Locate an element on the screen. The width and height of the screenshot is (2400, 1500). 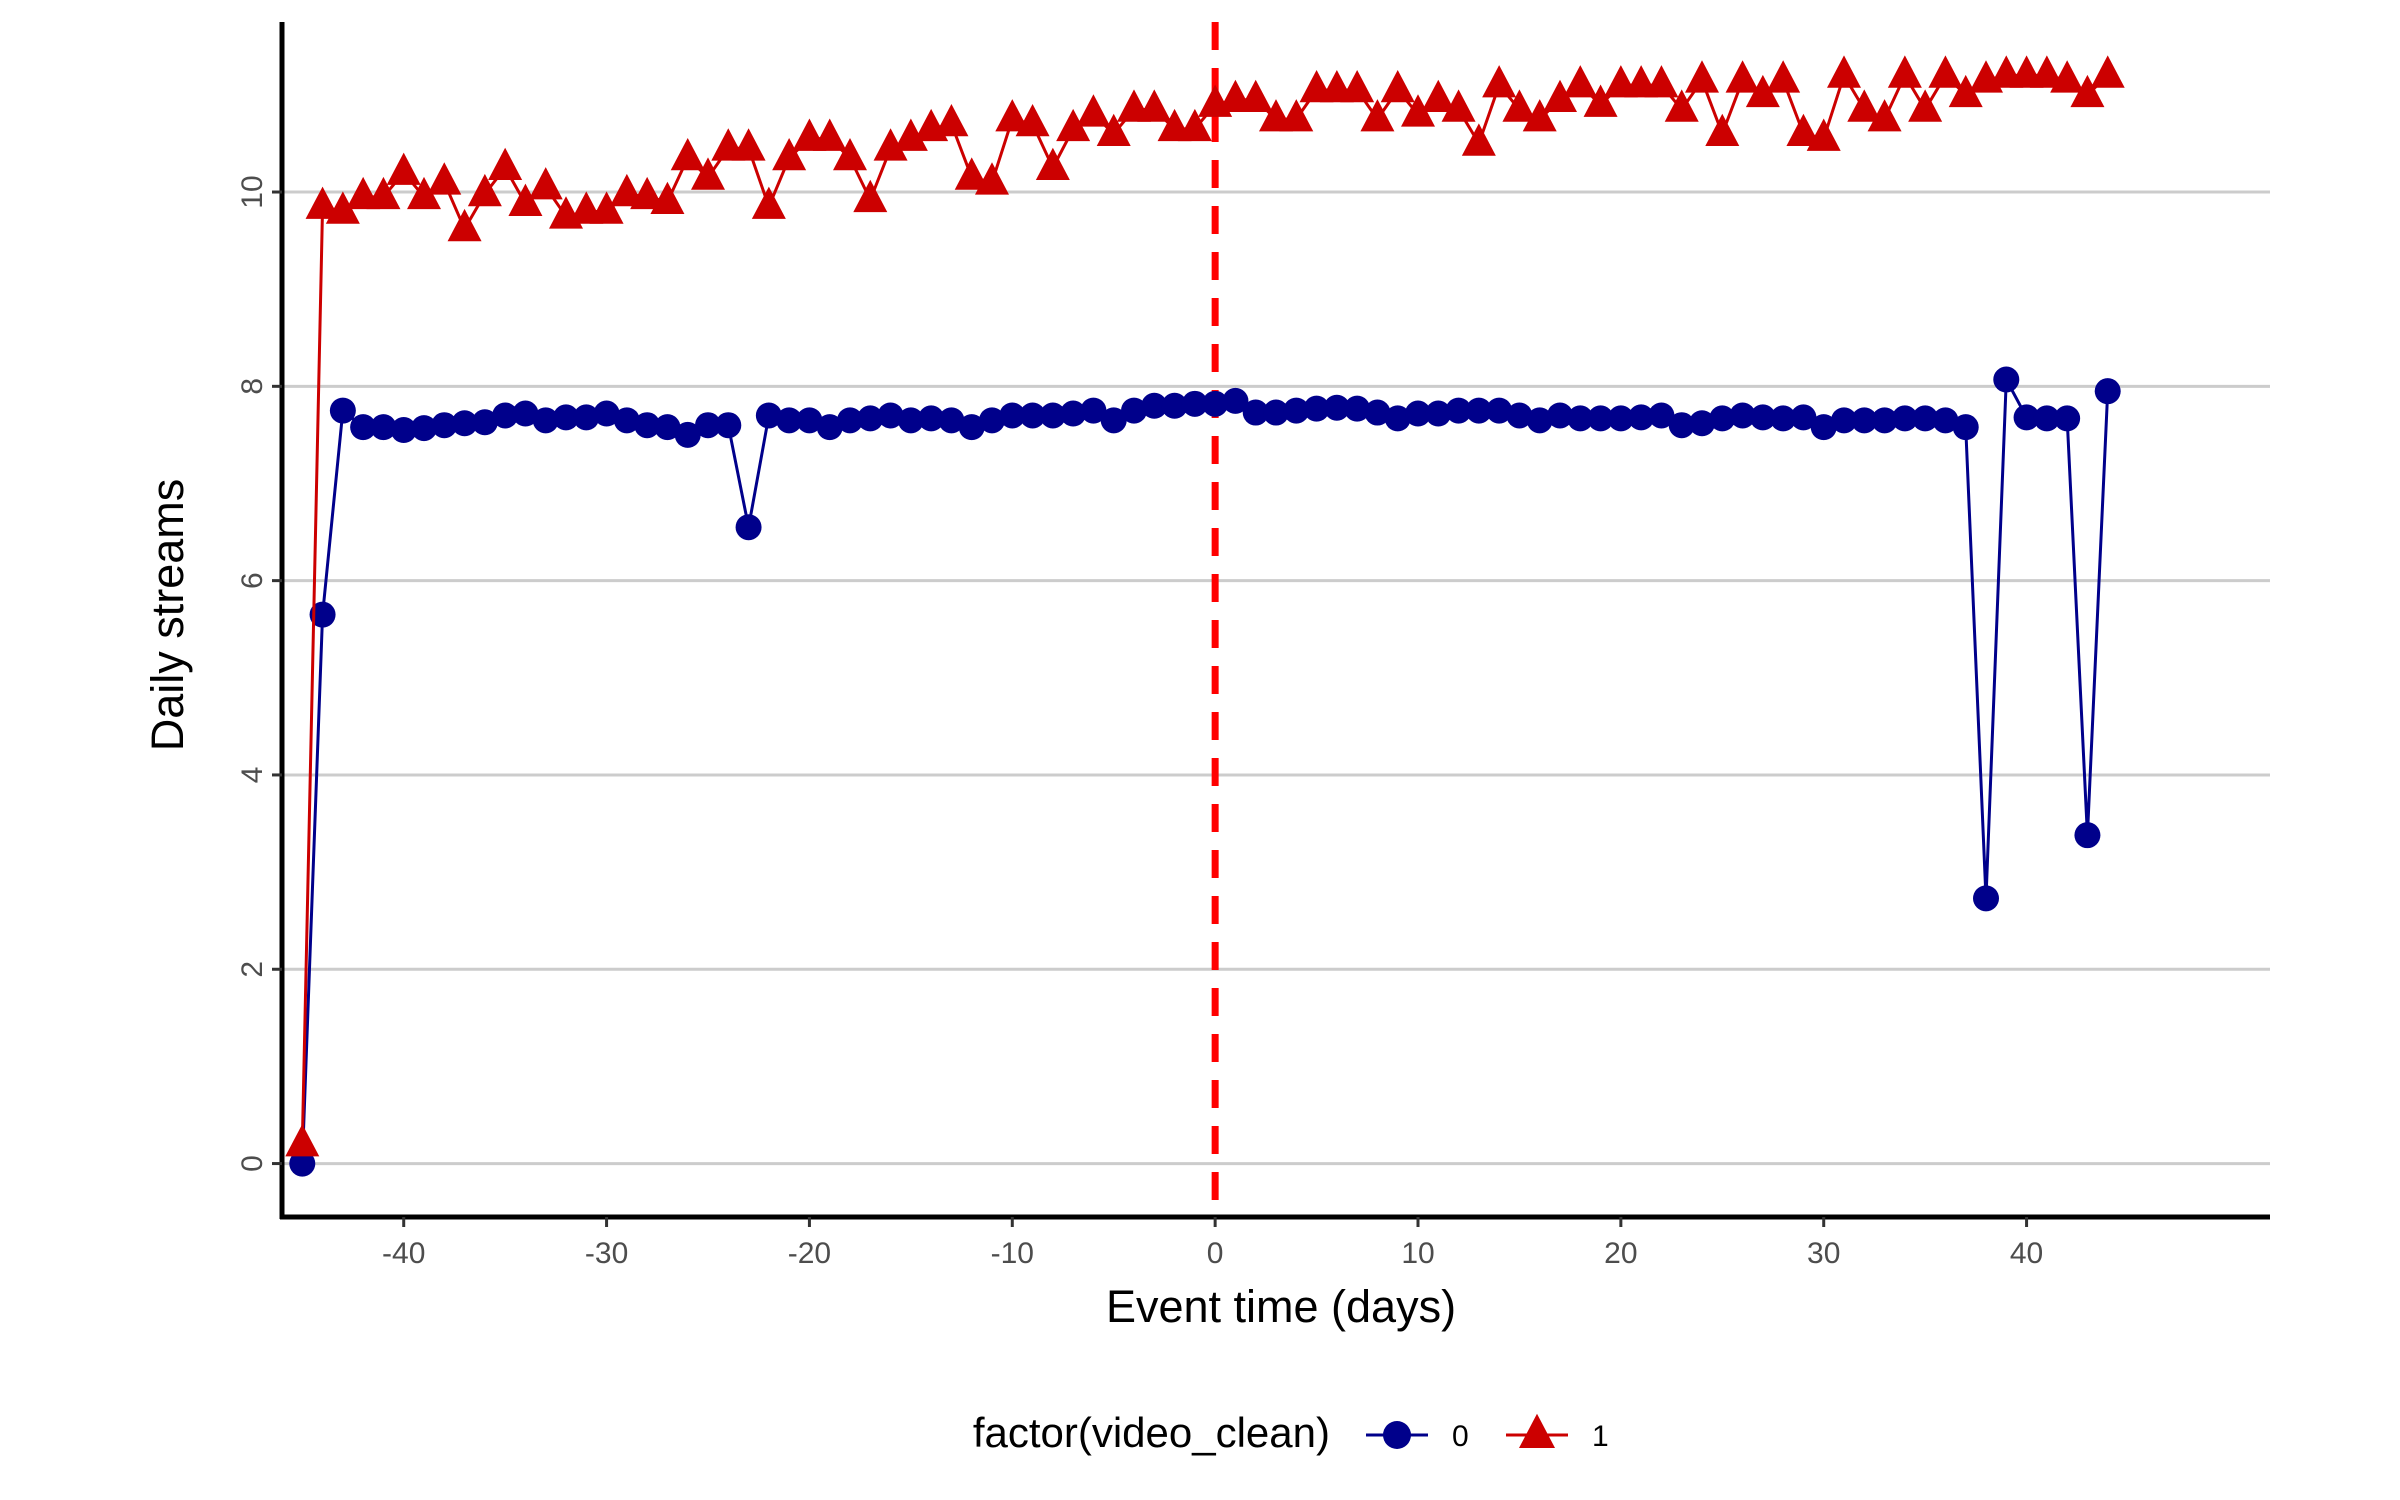
x-axis-ticks: -40 -30 -20 -10 0 10 20 30 40 is located at coordinates (1212, 1243).